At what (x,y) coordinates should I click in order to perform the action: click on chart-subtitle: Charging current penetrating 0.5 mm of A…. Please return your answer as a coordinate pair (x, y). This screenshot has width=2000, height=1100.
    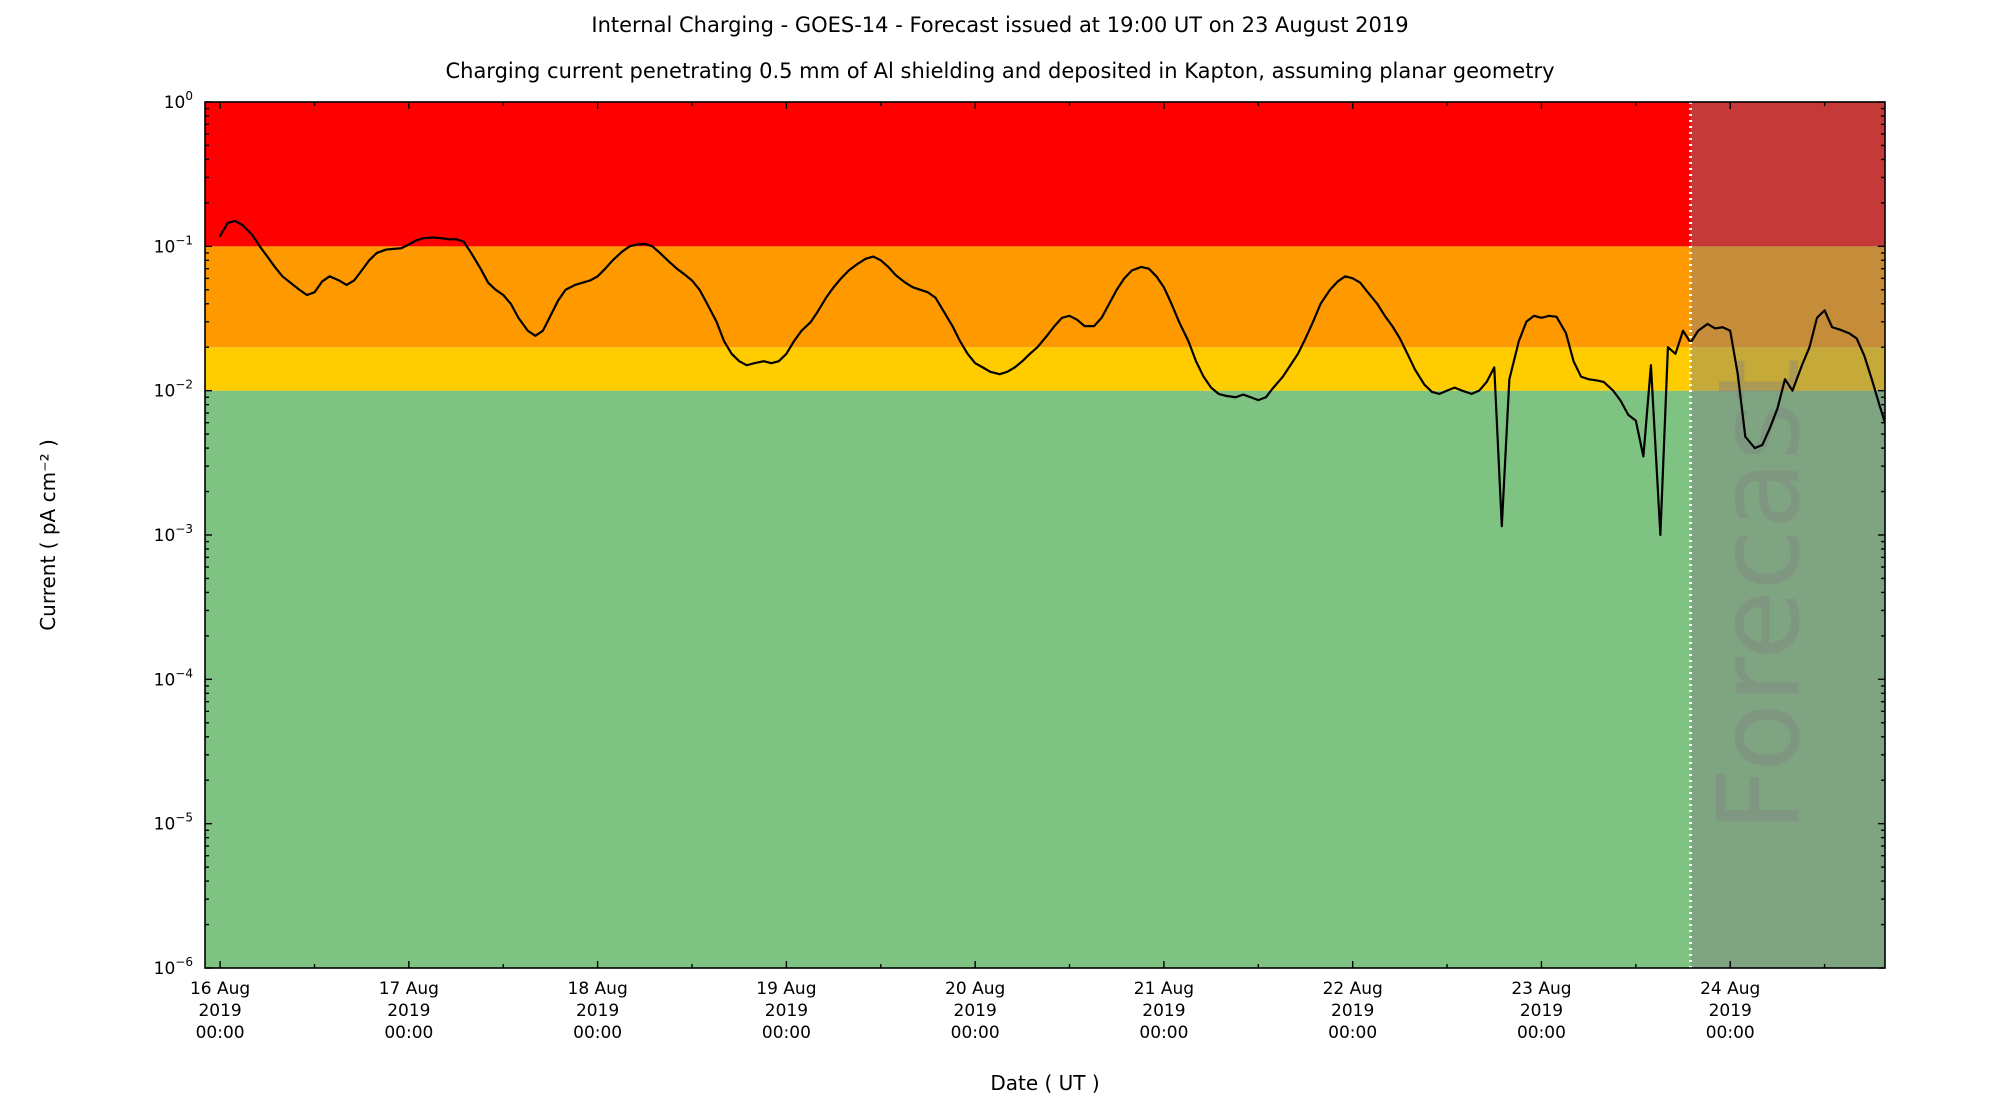
    Looking at the image, I should click on (1000, 71).